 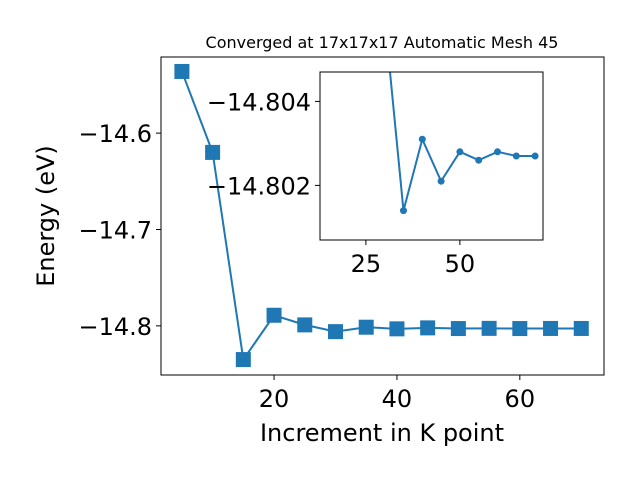 What do you see at coordinates (115, 134) in the screenshot?
I see `y-tick-label: −14.6` at bounding box center [115, 134].